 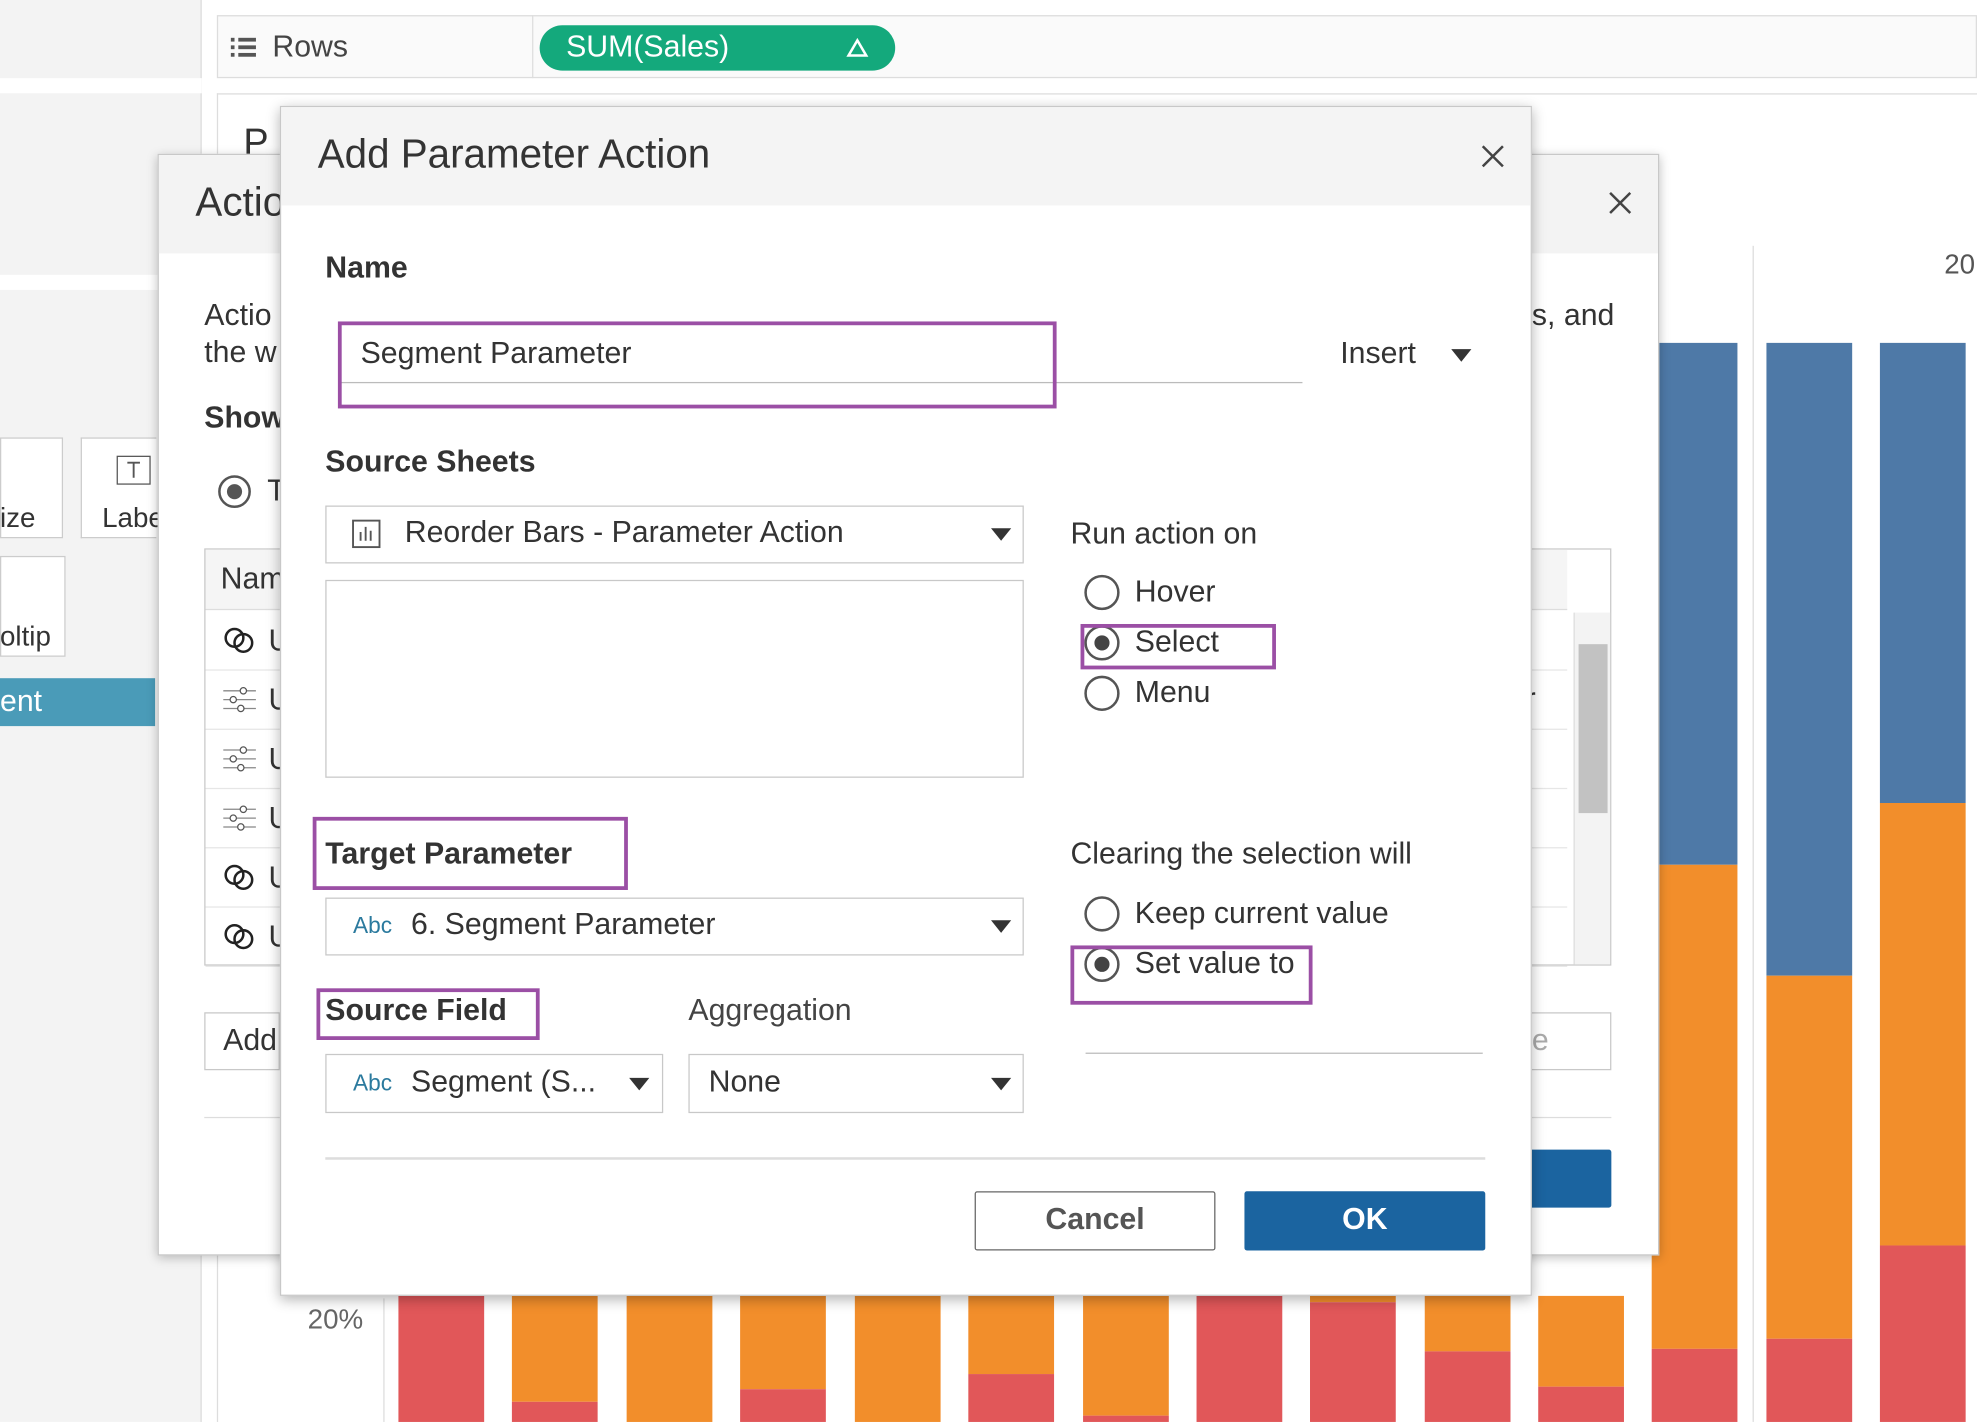 I want to click on label-card, so click(x=118, y=488).